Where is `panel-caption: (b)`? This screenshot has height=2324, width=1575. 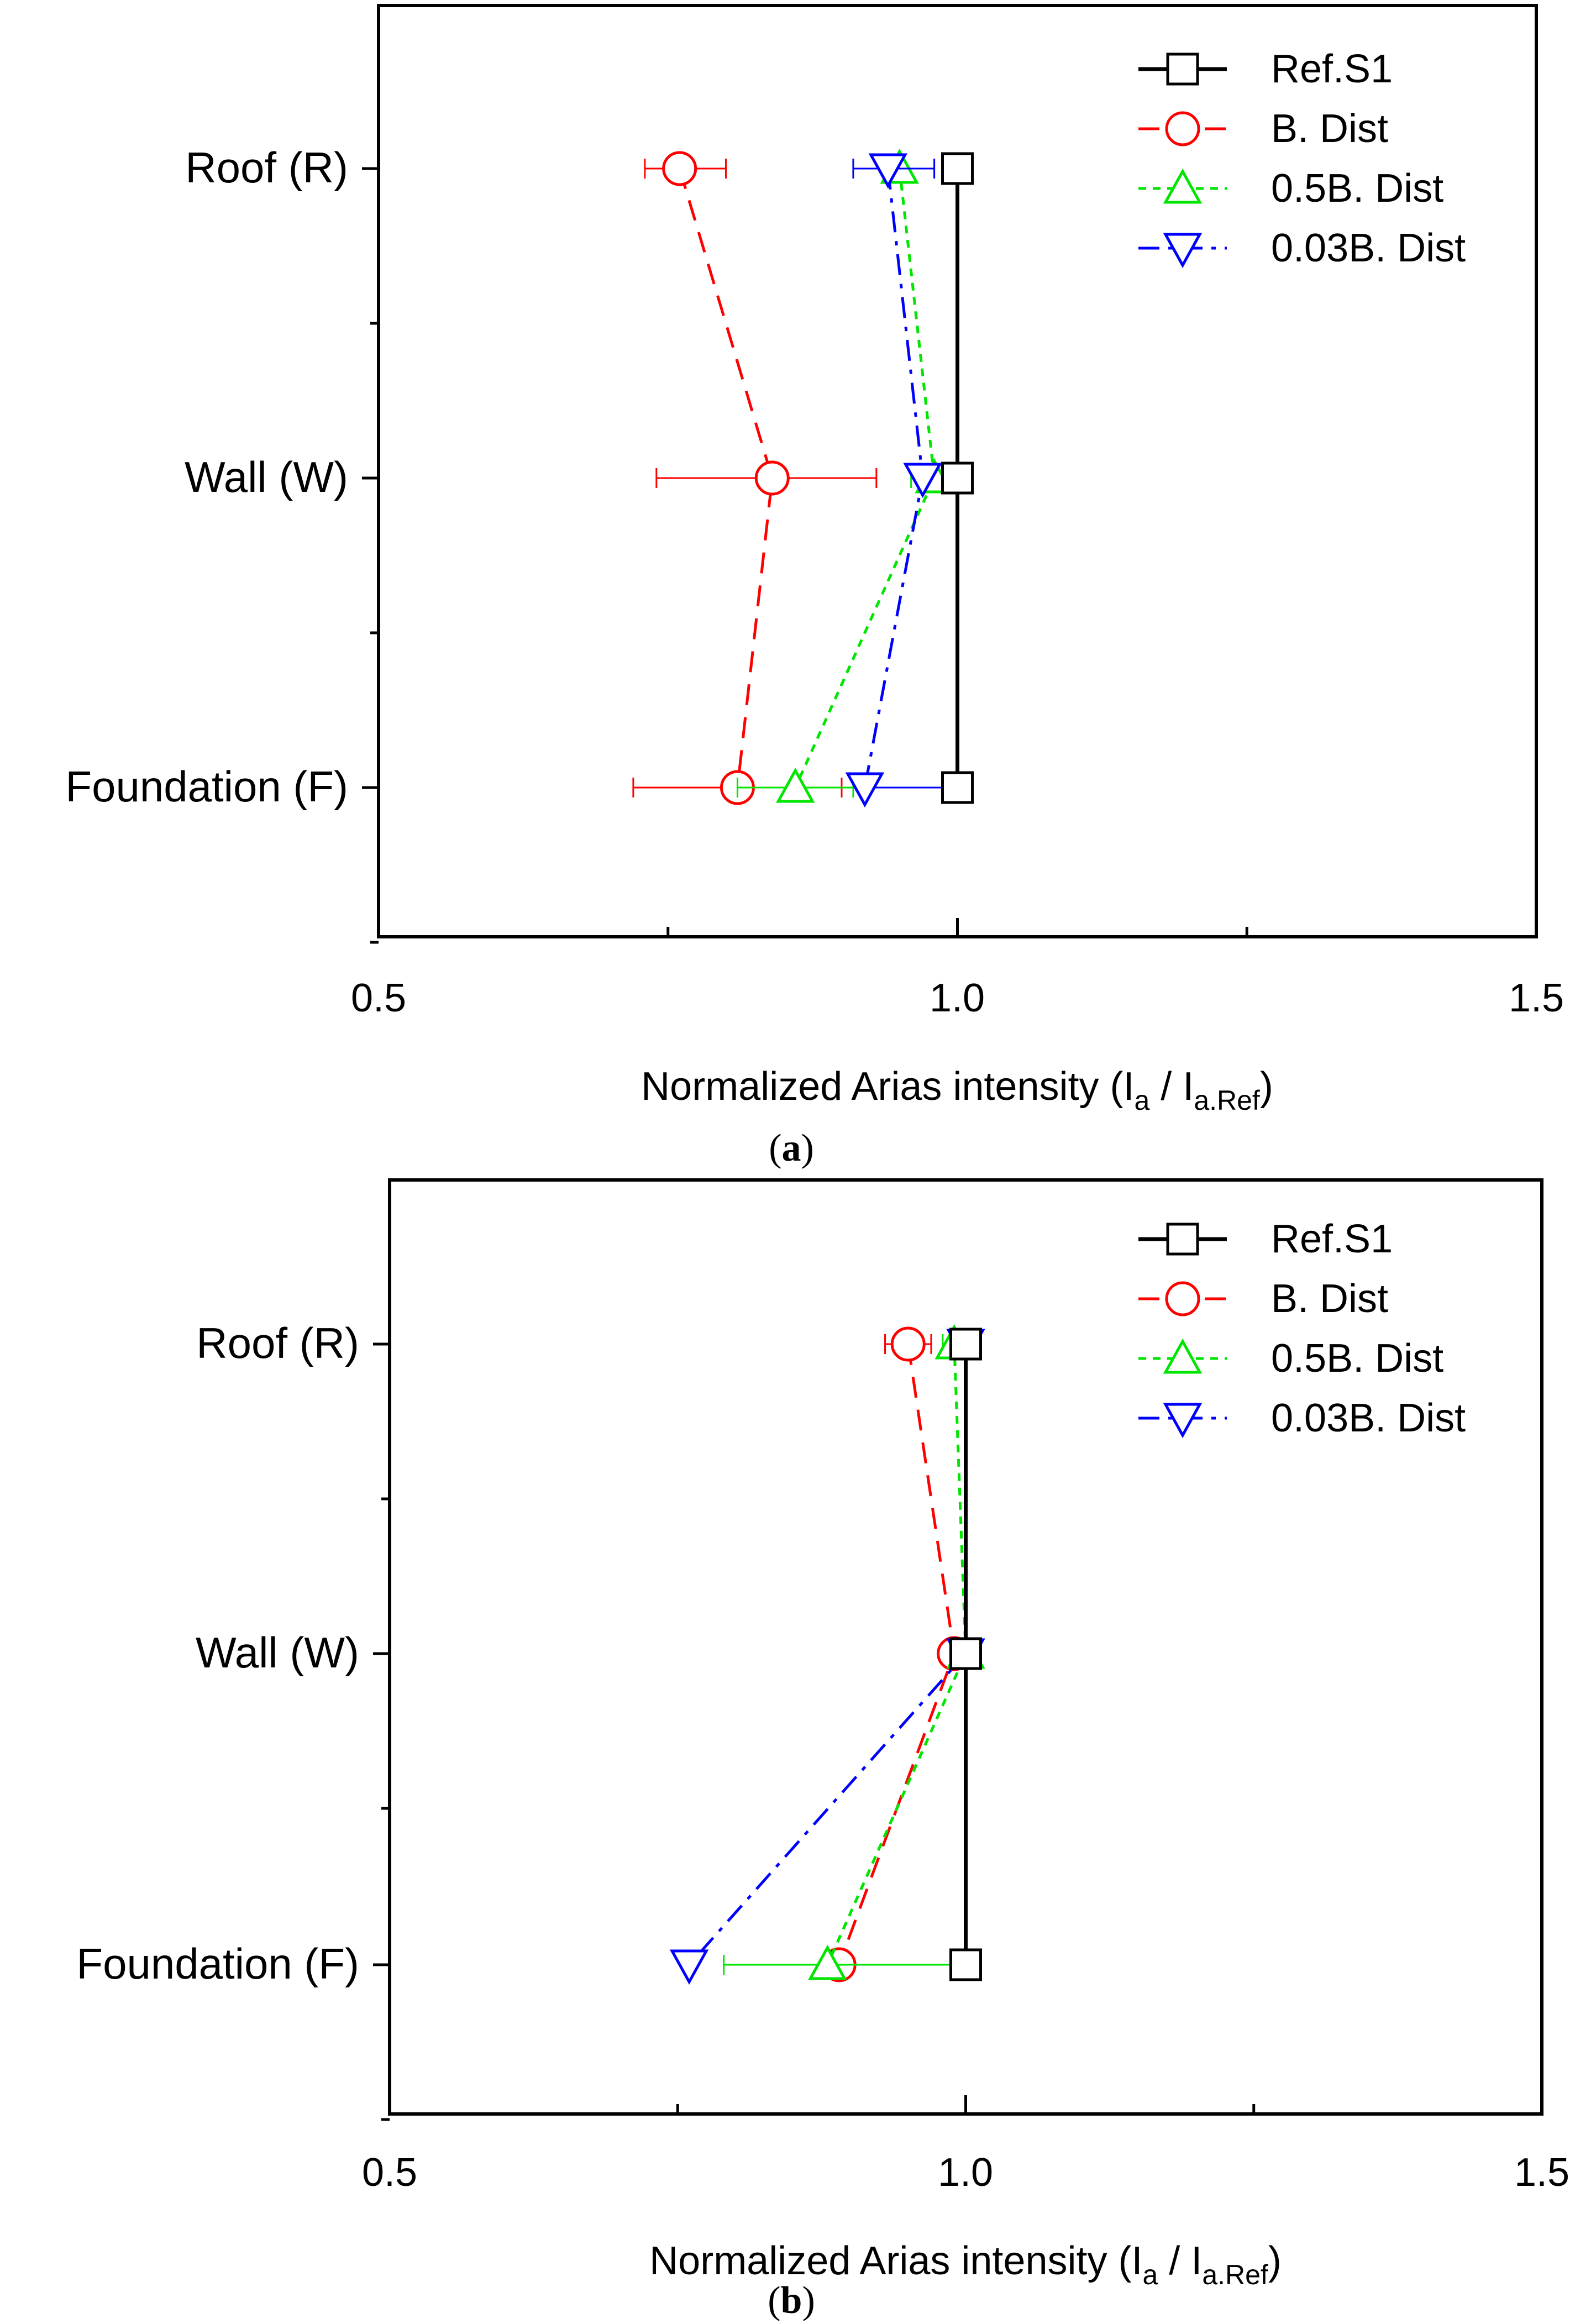
panel-caption: (b) is located at coordinates (791, 2300).